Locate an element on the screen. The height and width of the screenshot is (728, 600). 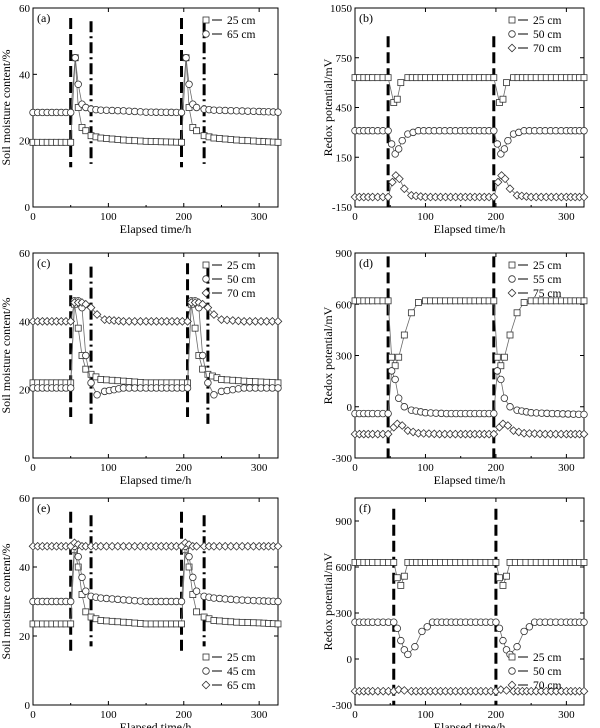
y-tick-label: -300 is located at coordinates (342, 459).